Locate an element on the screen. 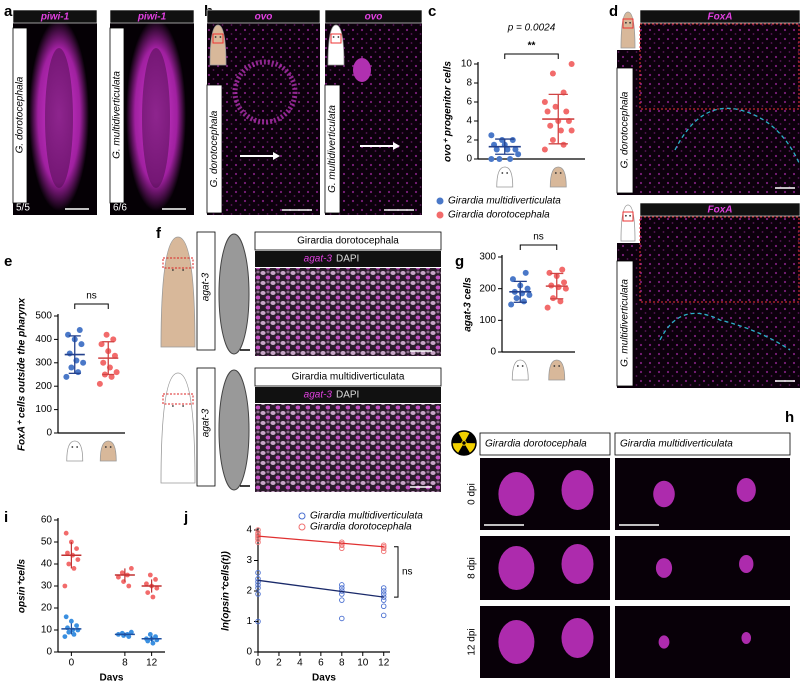 This screenshot has height=681, width=800. significance: ns is located at coordinates (91, 296).